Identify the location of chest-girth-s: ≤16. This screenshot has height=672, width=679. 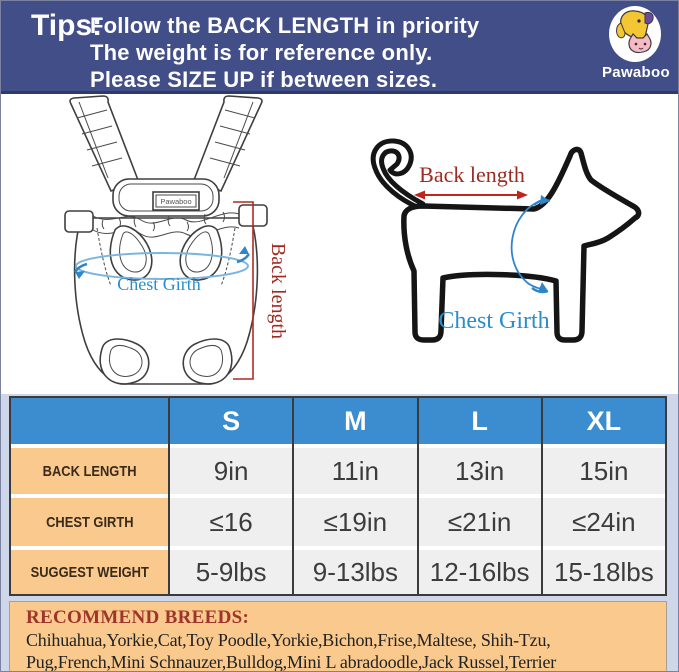
(231, 520).